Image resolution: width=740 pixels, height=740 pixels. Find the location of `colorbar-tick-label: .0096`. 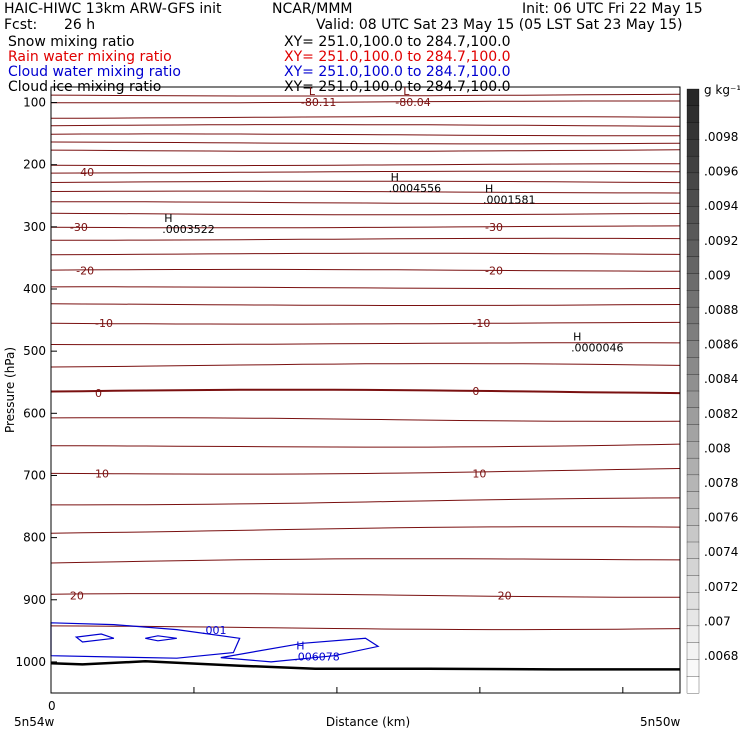

colorbar-tick-label: .0096 is located at coordinates (721, 172).